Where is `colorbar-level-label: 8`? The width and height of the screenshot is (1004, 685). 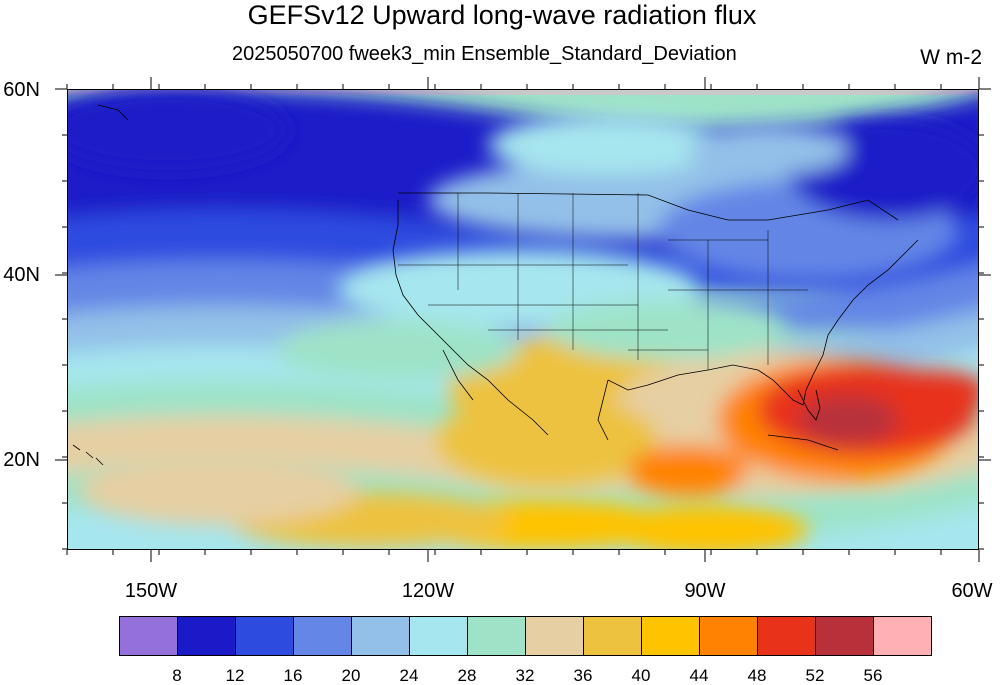
colorbar-level-label: 8 is located at coordinates (177, 675).